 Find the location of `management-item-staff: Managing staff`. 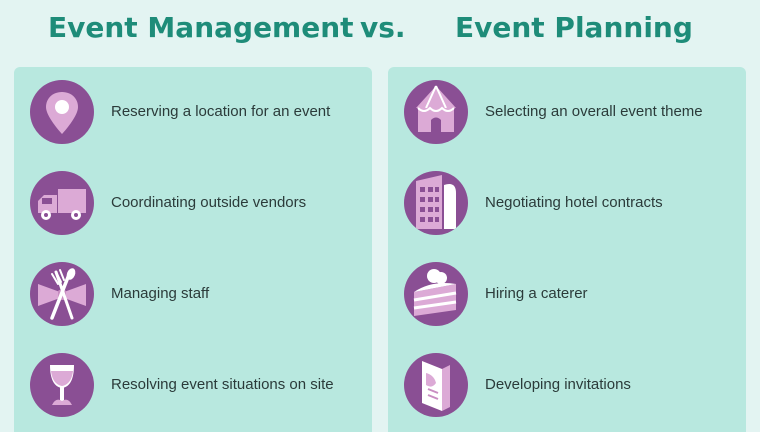

management-item-staff: Managing staff is located at coordinates (200, 294).